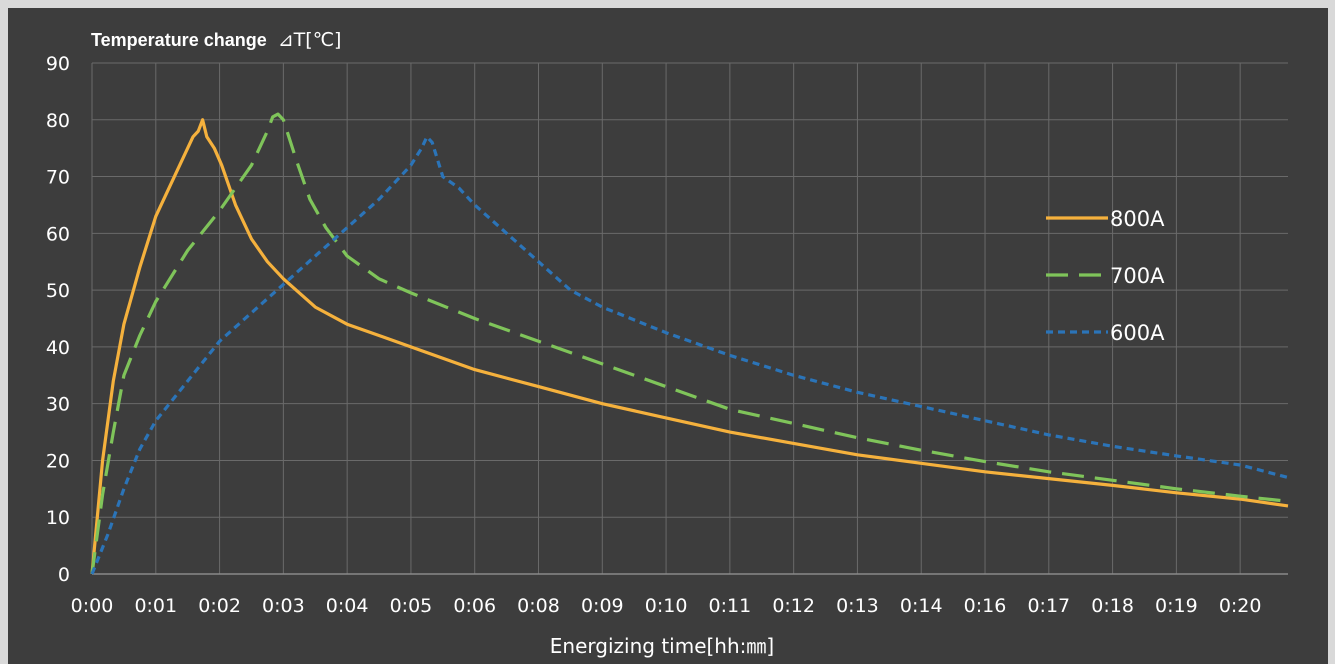 This screenshot has height=664, width=1335. What do you see at coordinates (985, 606) in the screenshot?
I see `x-tick-label: 0:16` at bounding box center [985, 606].